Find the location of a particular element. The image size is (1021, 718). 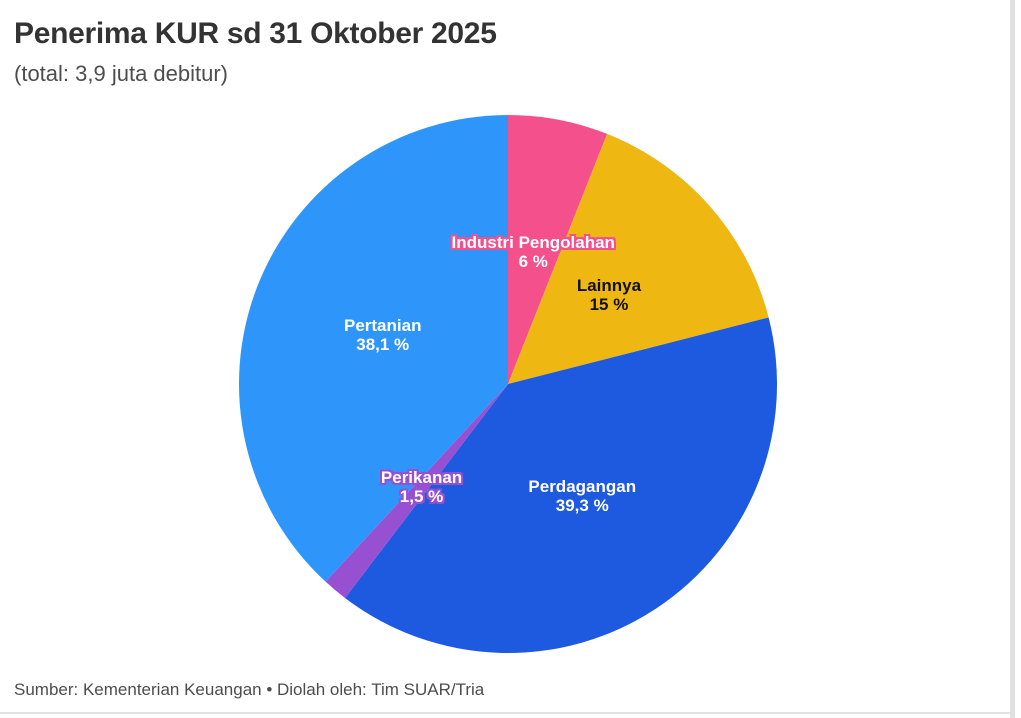

pie-slice-lainnya is located at coordinates (638, 258).